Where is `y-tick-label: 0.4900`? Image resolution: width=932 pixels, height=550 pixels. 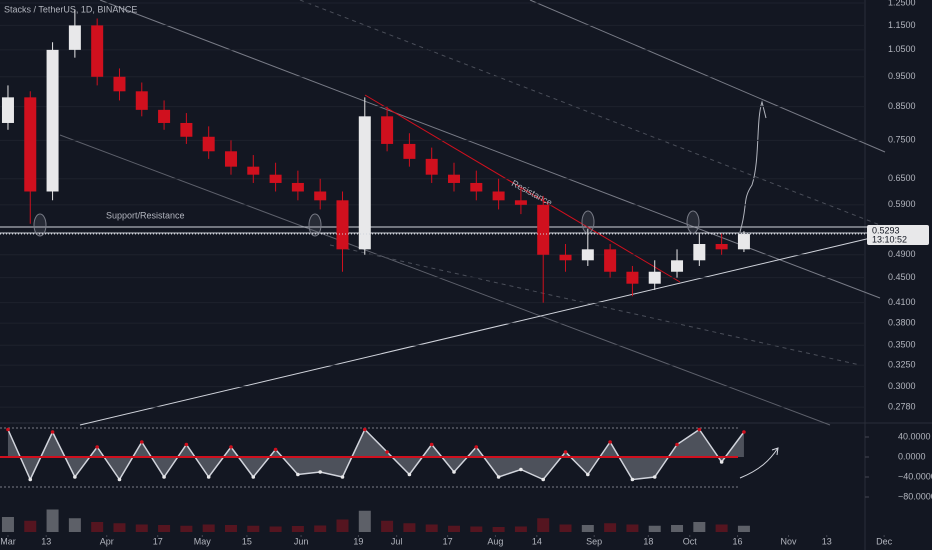
y-tick-label: 0.4900 is located at coordinates (902, 254).